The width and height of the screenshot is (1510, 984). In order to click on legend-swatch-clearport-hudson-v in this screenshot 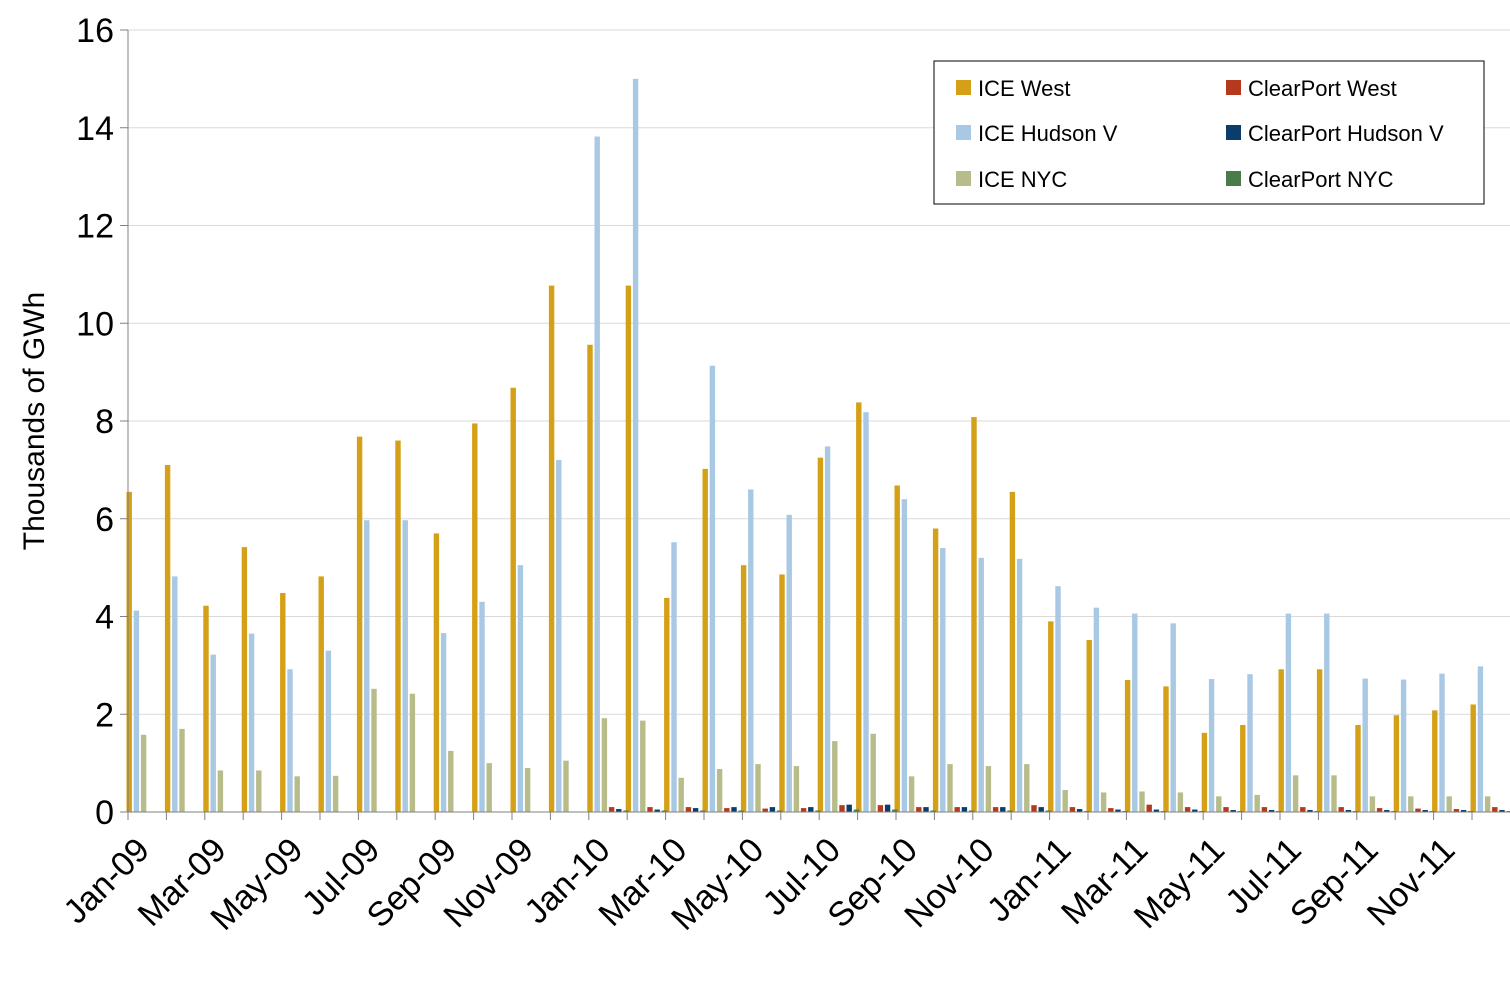, I will do `click(1233, 132)`.